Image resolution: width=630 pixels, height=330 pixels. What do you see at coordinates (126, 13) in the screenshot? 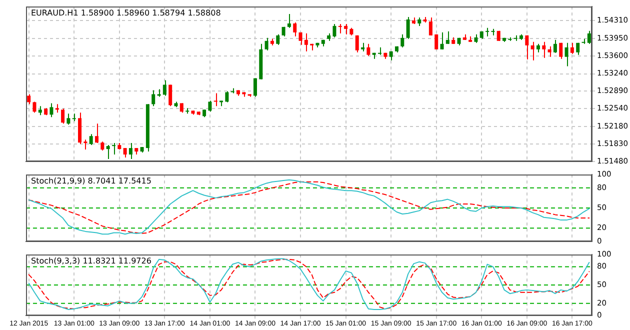
I see `chart-title: EURAUD.H1 1.58900 1.58960 1.58794 1.58808` at bounding box center [126, 13].